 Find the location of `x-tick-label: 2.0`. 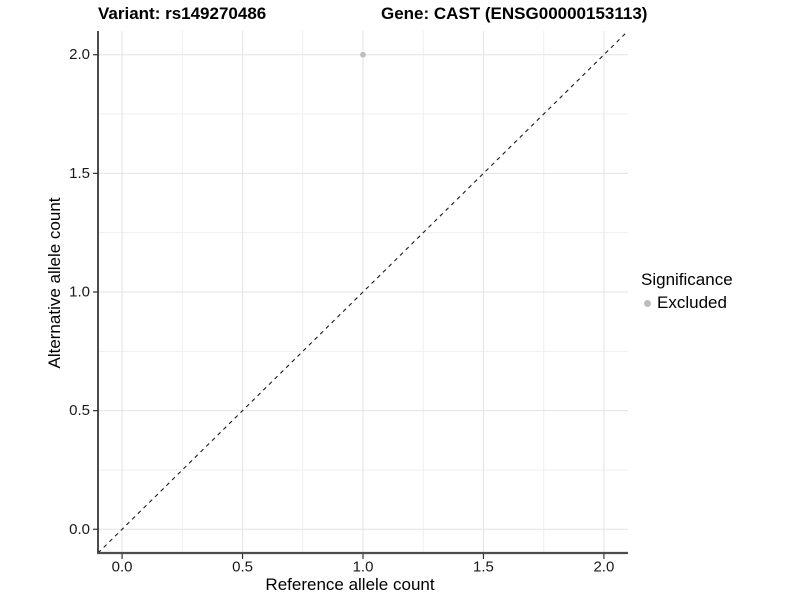

x-tick-label: 2.0 is located at coordinates (603, 567).